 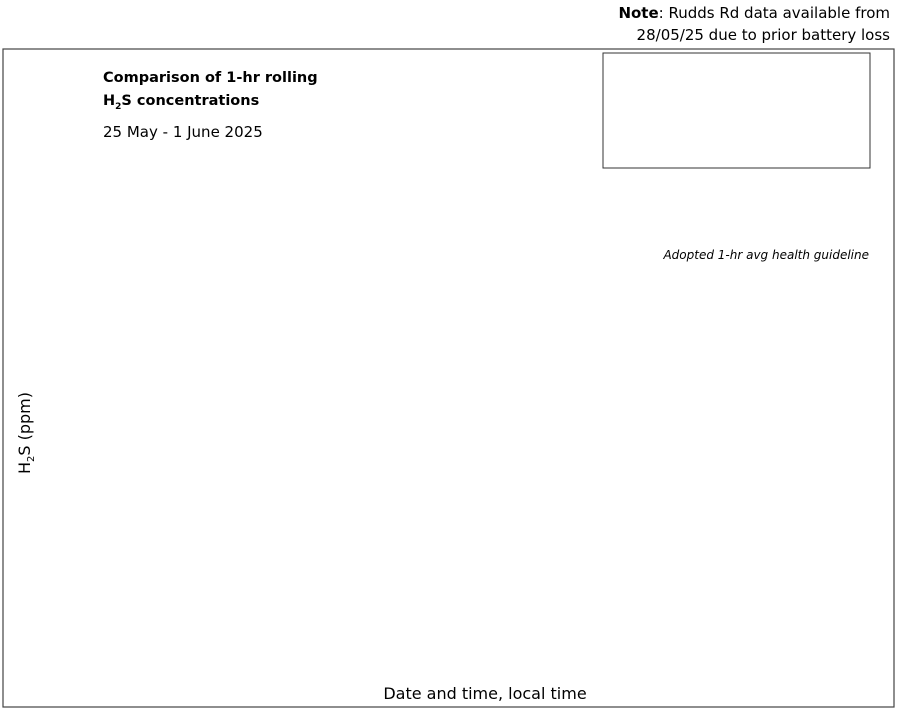 What do you see at coordinates (26, 433) in the screenshot?
I see `y-axis-label: H2S (ppm)` at bounding box center [26, 433].